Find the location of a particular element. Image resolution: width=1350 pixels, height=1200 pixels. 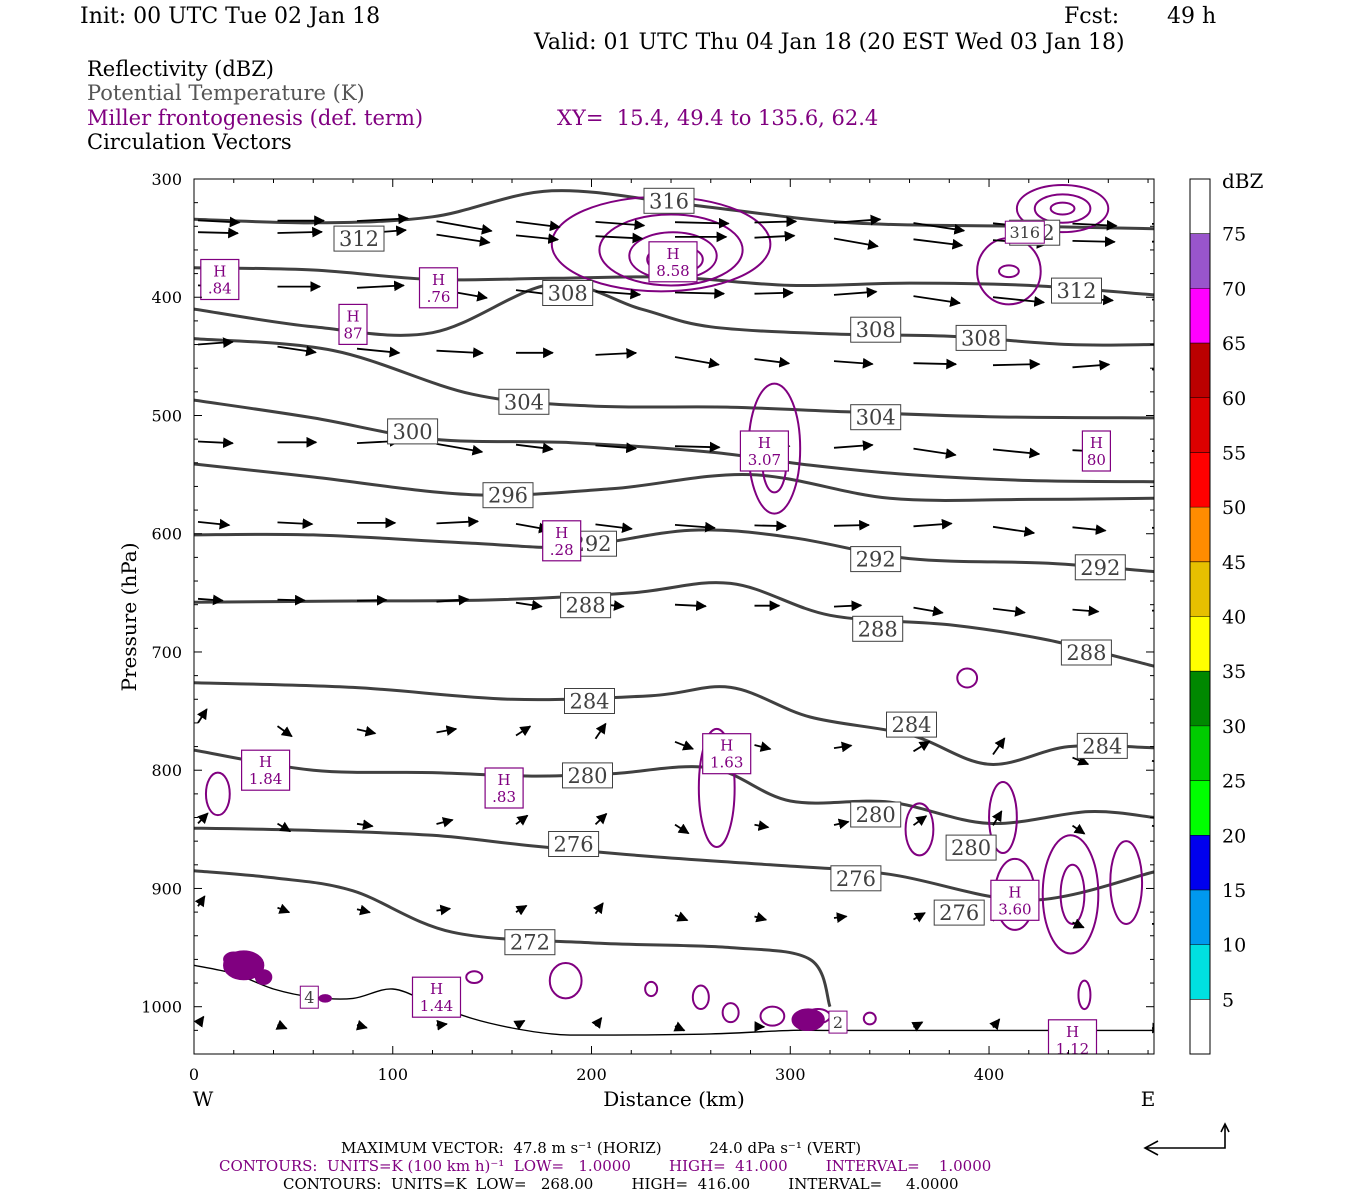

theta-label-288: 288 is located at coordinates (878, 628).